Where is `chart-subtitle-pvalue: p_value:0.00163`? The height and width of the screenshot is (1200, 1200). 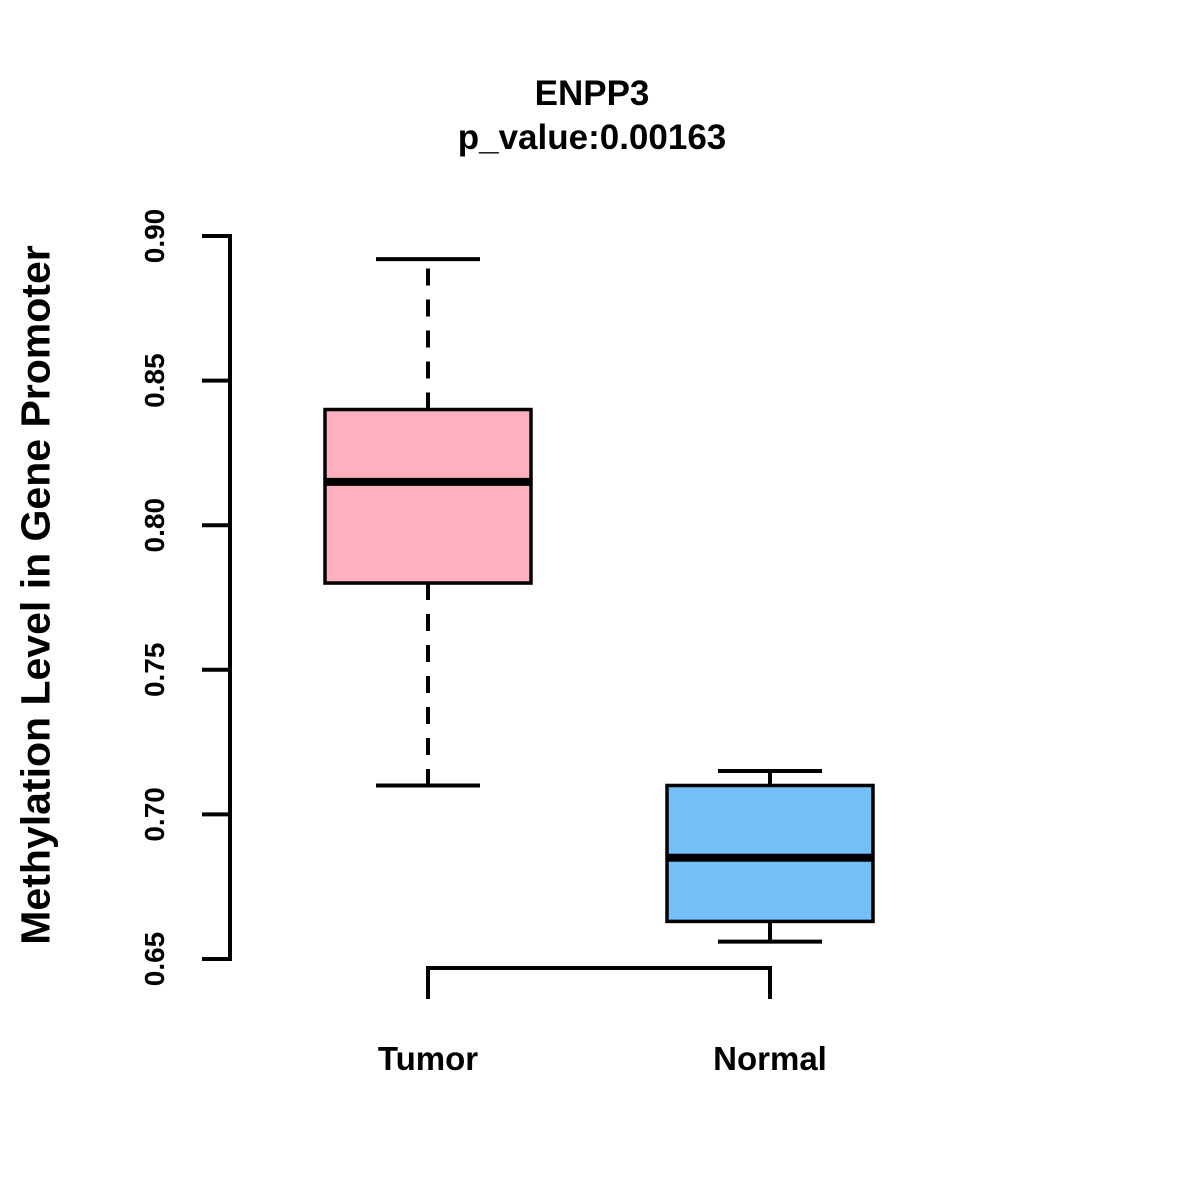
chart-subtitle-pvalue: p_value:0.00163 is located at coordinates (592, 137).